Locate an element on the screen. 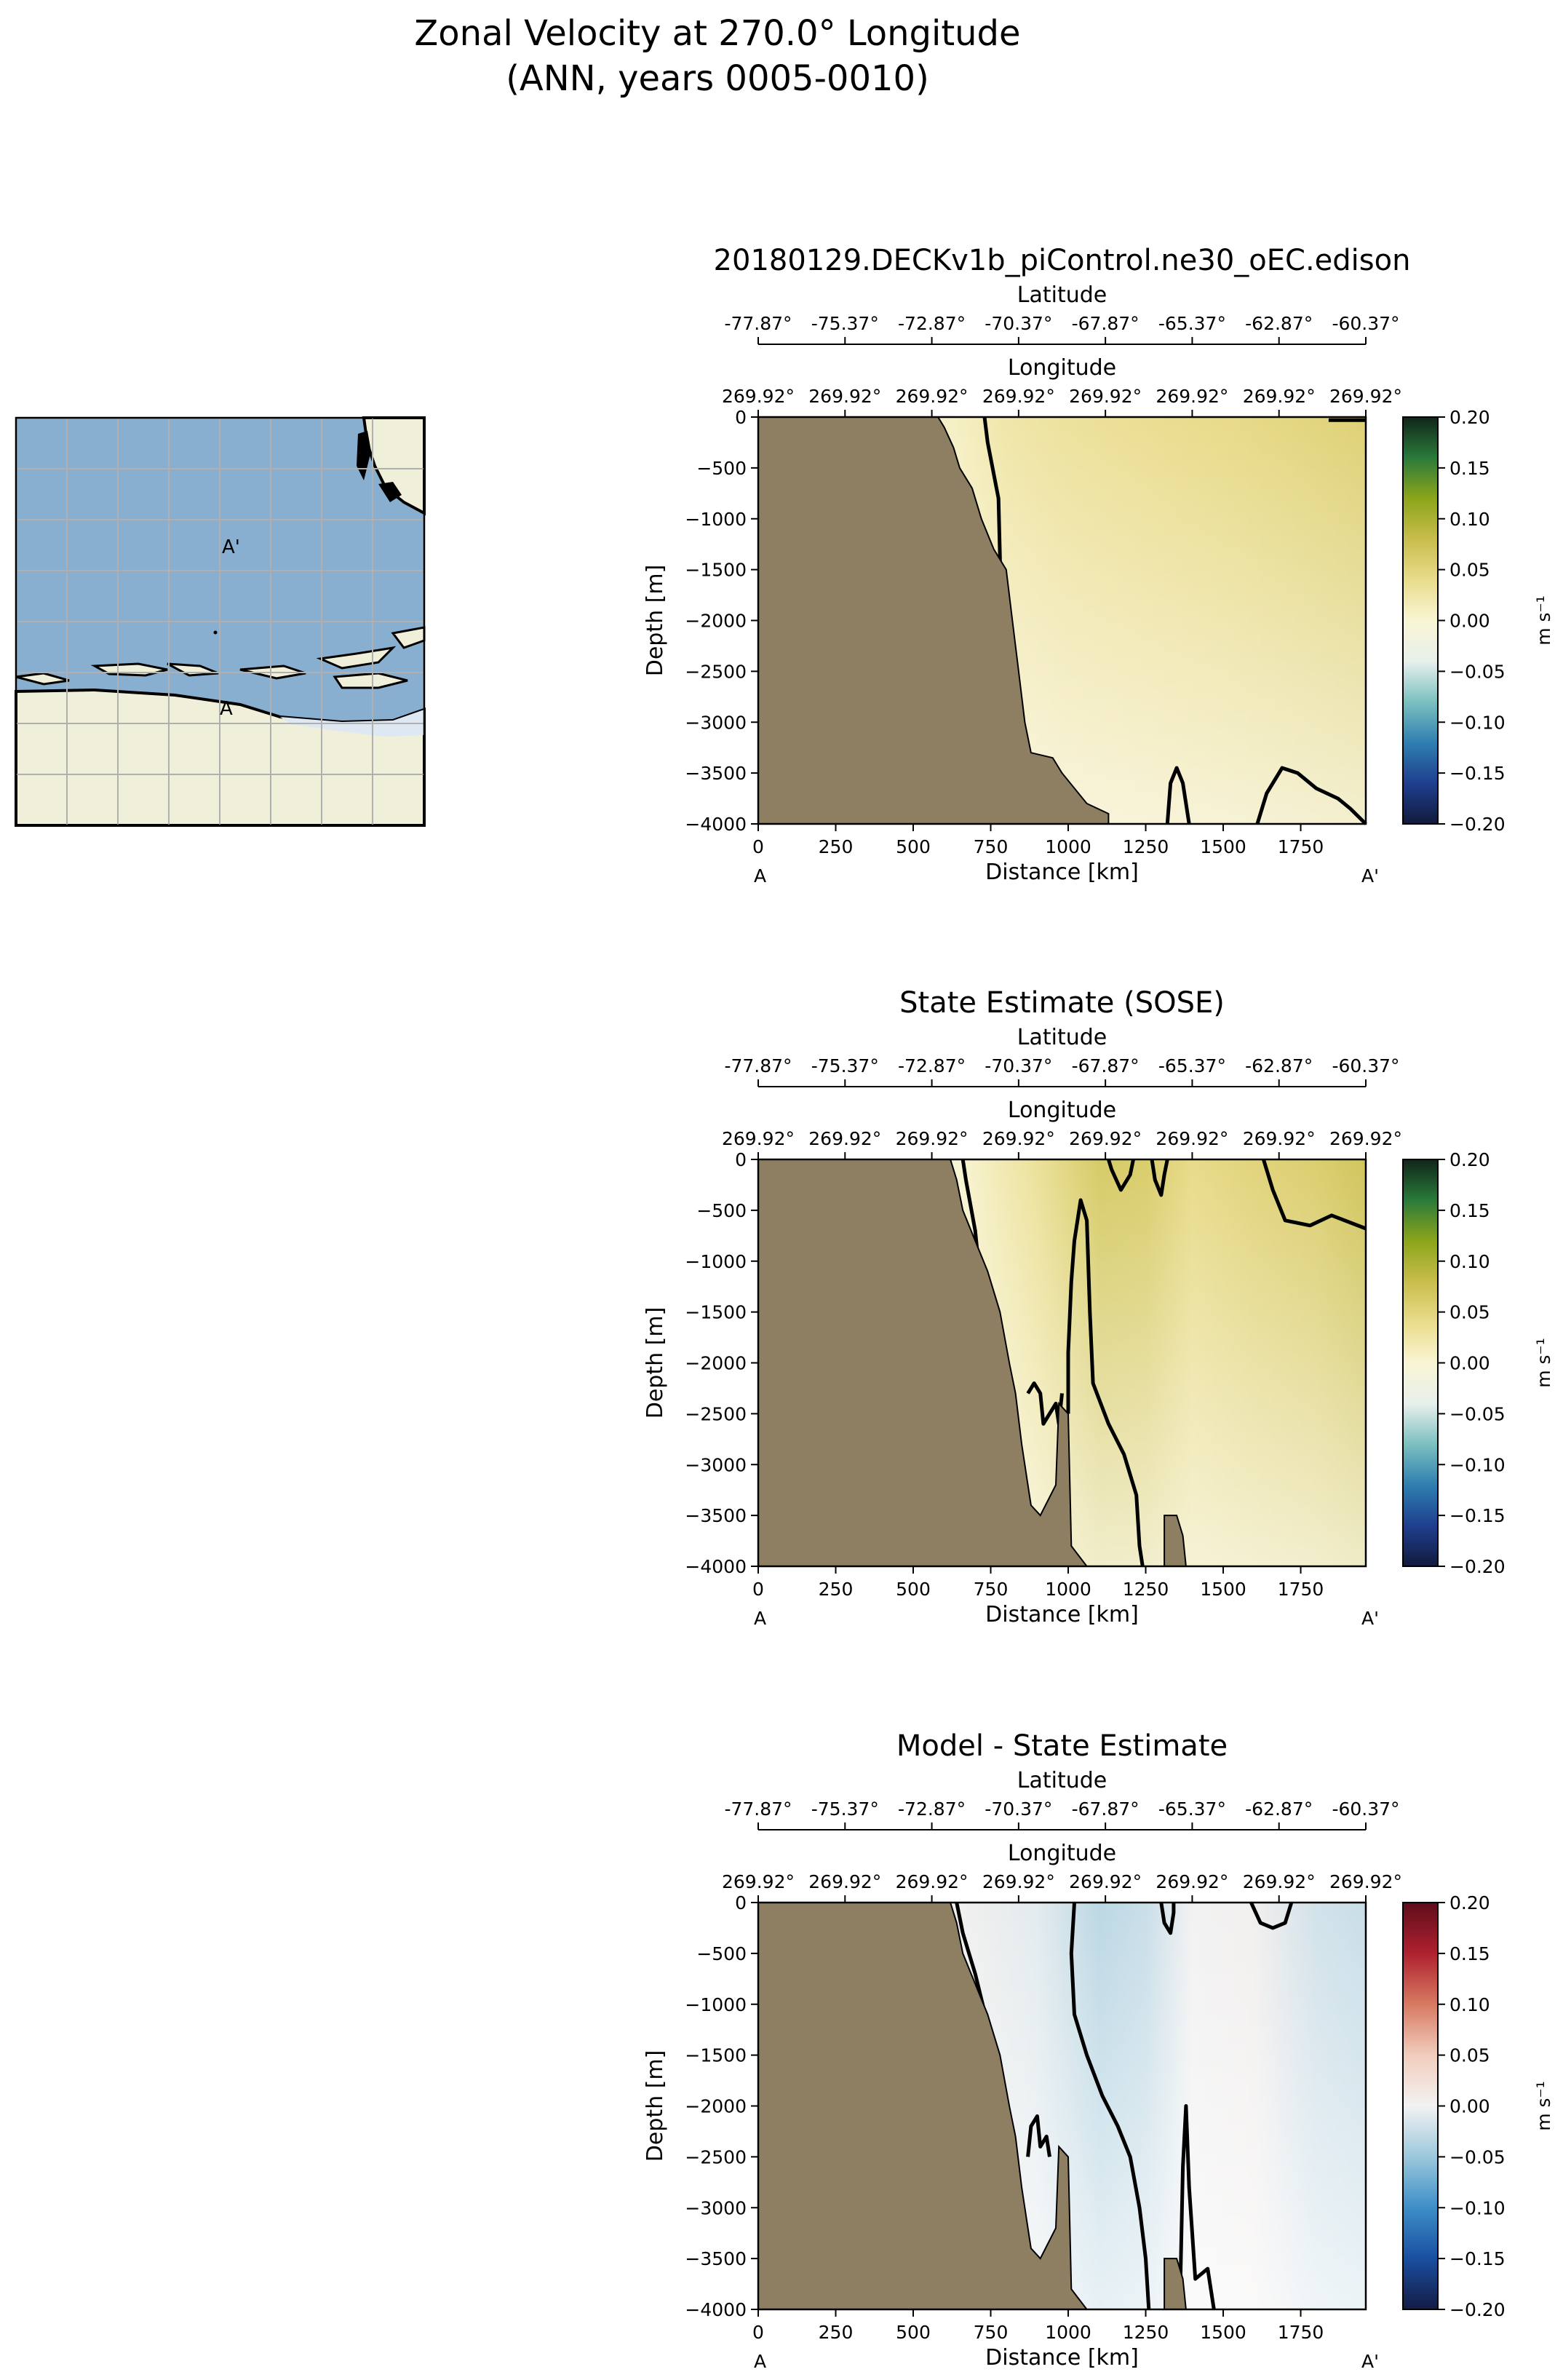 The width and height of the screenshot is (1563, 2380). latitude-tick-label: -60.37° is located at coordinates (1365, 1809).